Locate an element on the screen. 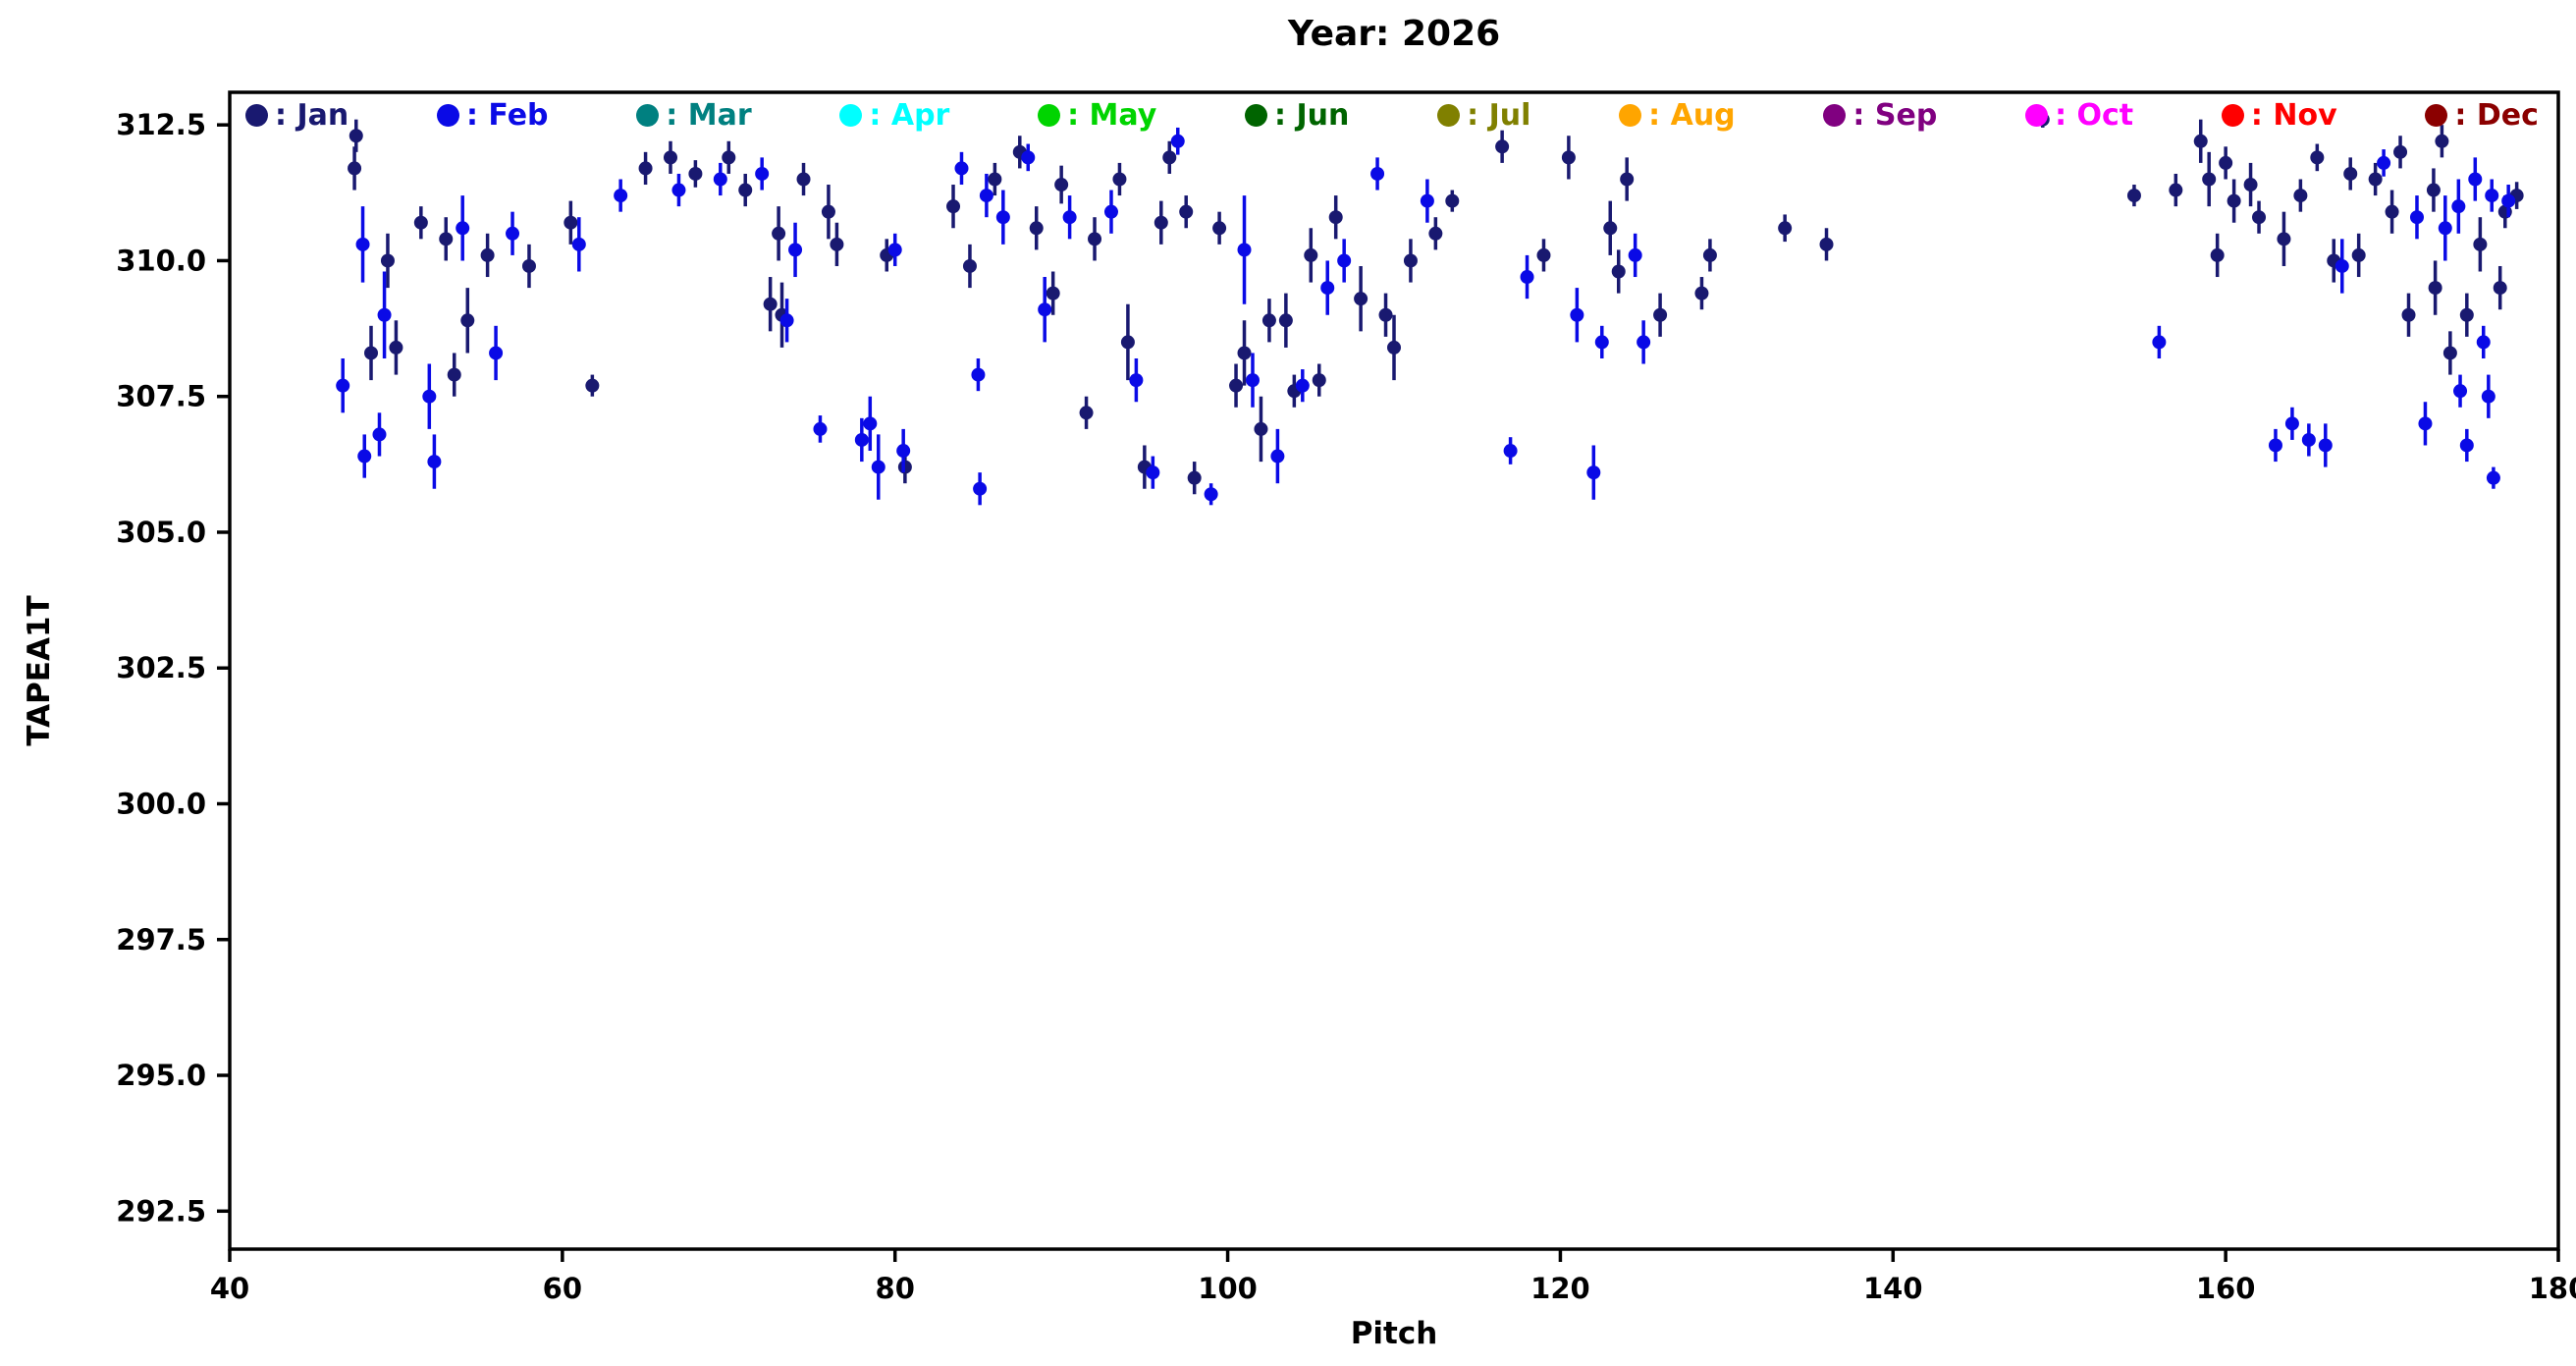  legend-label: : Jun is located at coordinates (1312, 116).